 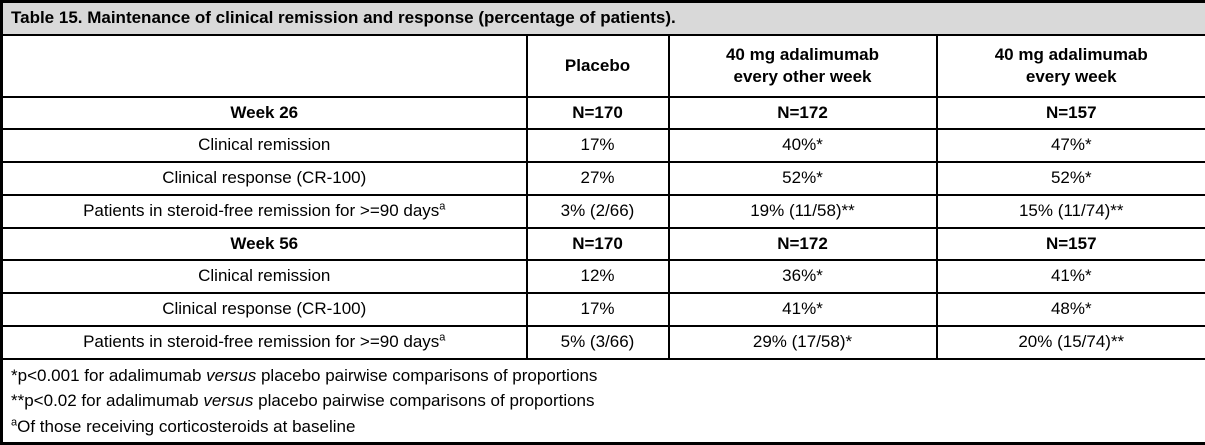 I want to click on value-eow: 36%*, so click(x=803, y=276).